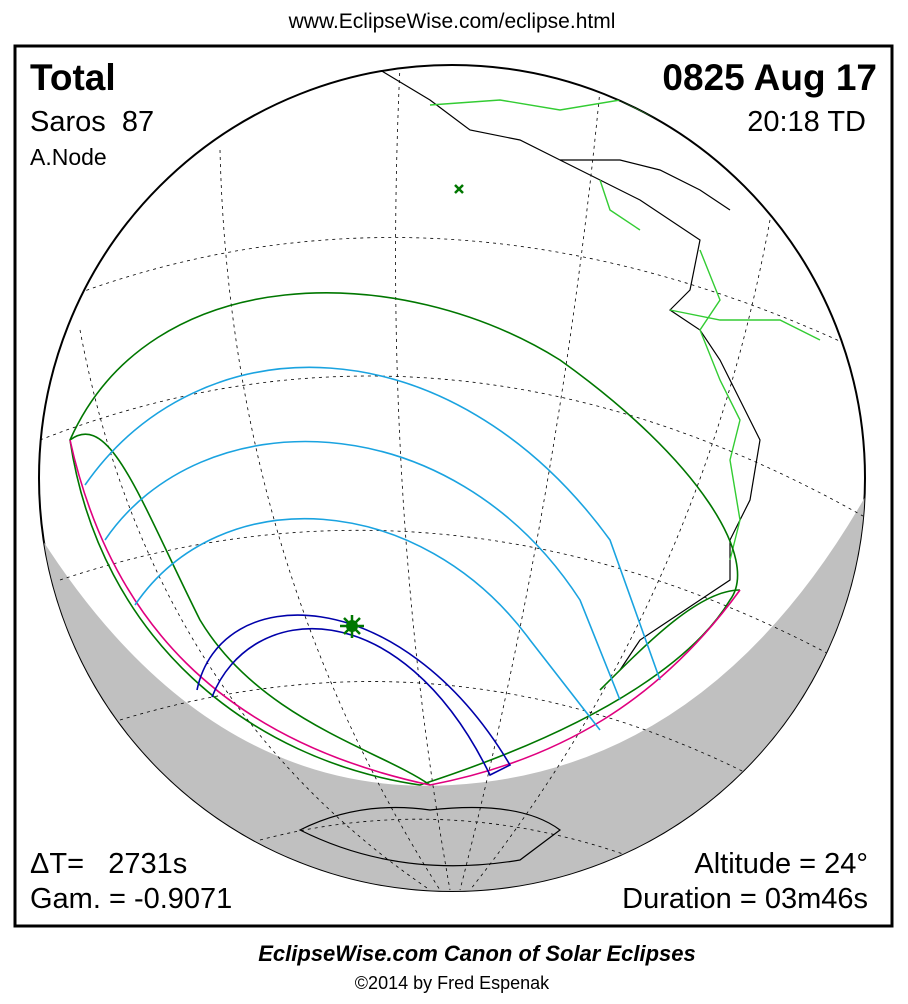 The image size is (908, 1004). I want to click on footer-title: EclipseWise.com Canon of Solar Eclipses, so click(477, 953).